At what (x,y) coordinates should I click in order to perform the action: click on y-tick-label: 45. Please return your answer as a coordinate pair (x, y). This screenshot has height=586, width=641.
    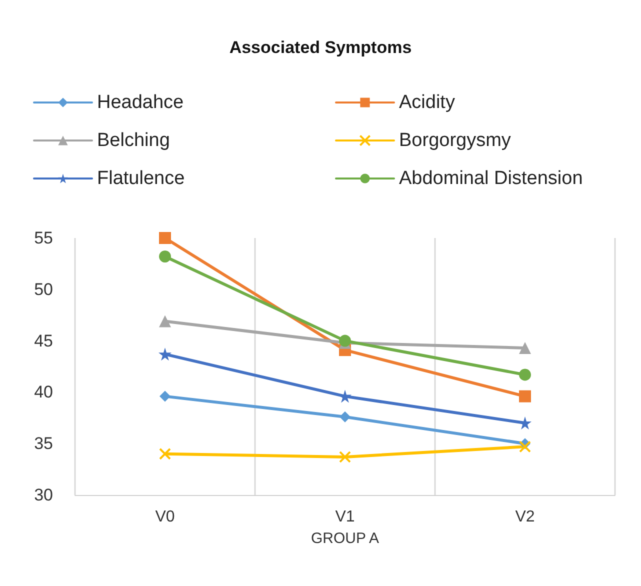
    Looking at the image, I should click on (43, 340).